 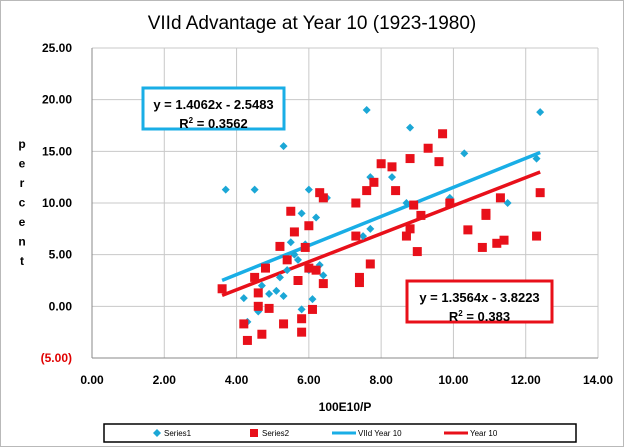 I want to click on legend-trendline-label: VIId Year 10, so click(x=380, y=433).